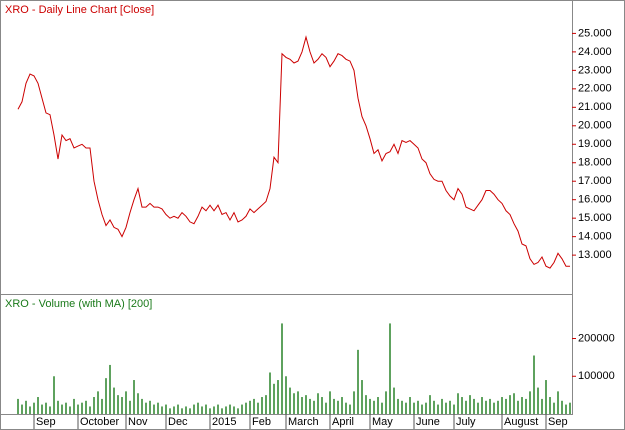  What do you see at coordinates (521, 422) in the screenshot?
I see `x-tick-label: August` at bounding box center [521, 422].